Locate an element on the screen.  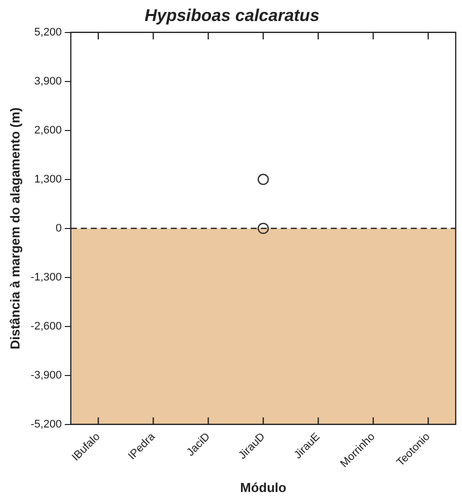
y-tick-label: 1,300 is located at coordinates (48, 179).